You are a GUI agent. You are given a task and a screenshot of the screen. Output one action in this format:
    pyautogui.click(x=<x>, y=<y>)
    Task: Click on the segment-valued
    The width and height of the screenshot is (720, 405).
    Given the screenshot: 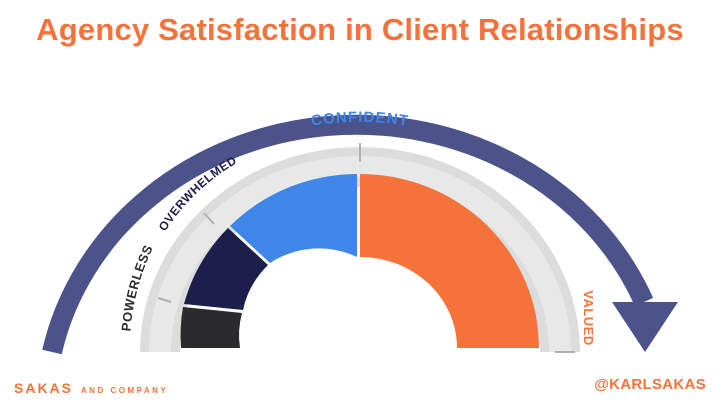 What is the action you would take?
    pyautogui.click(x=449, y=261)
    